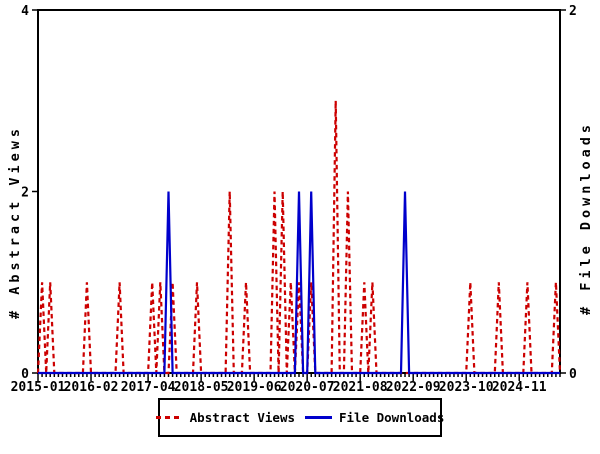 The height and width of the screenshot is (454, 600). Describe the element at coordinates (25, 193) in the screenshot. I see `y-left-tick-label: 2` at that location.